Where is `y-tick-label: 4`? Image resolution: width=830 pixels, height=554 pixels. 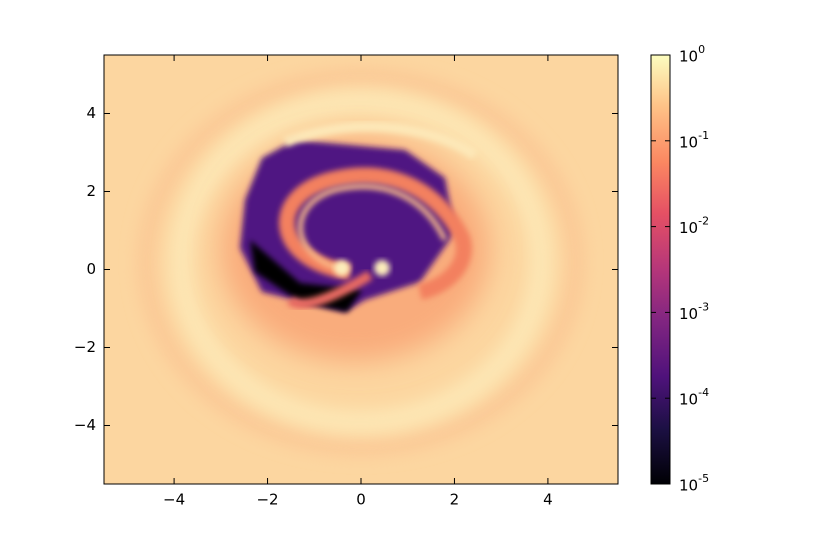 y-tick-label: 4 is located at coordinates (91, 113).